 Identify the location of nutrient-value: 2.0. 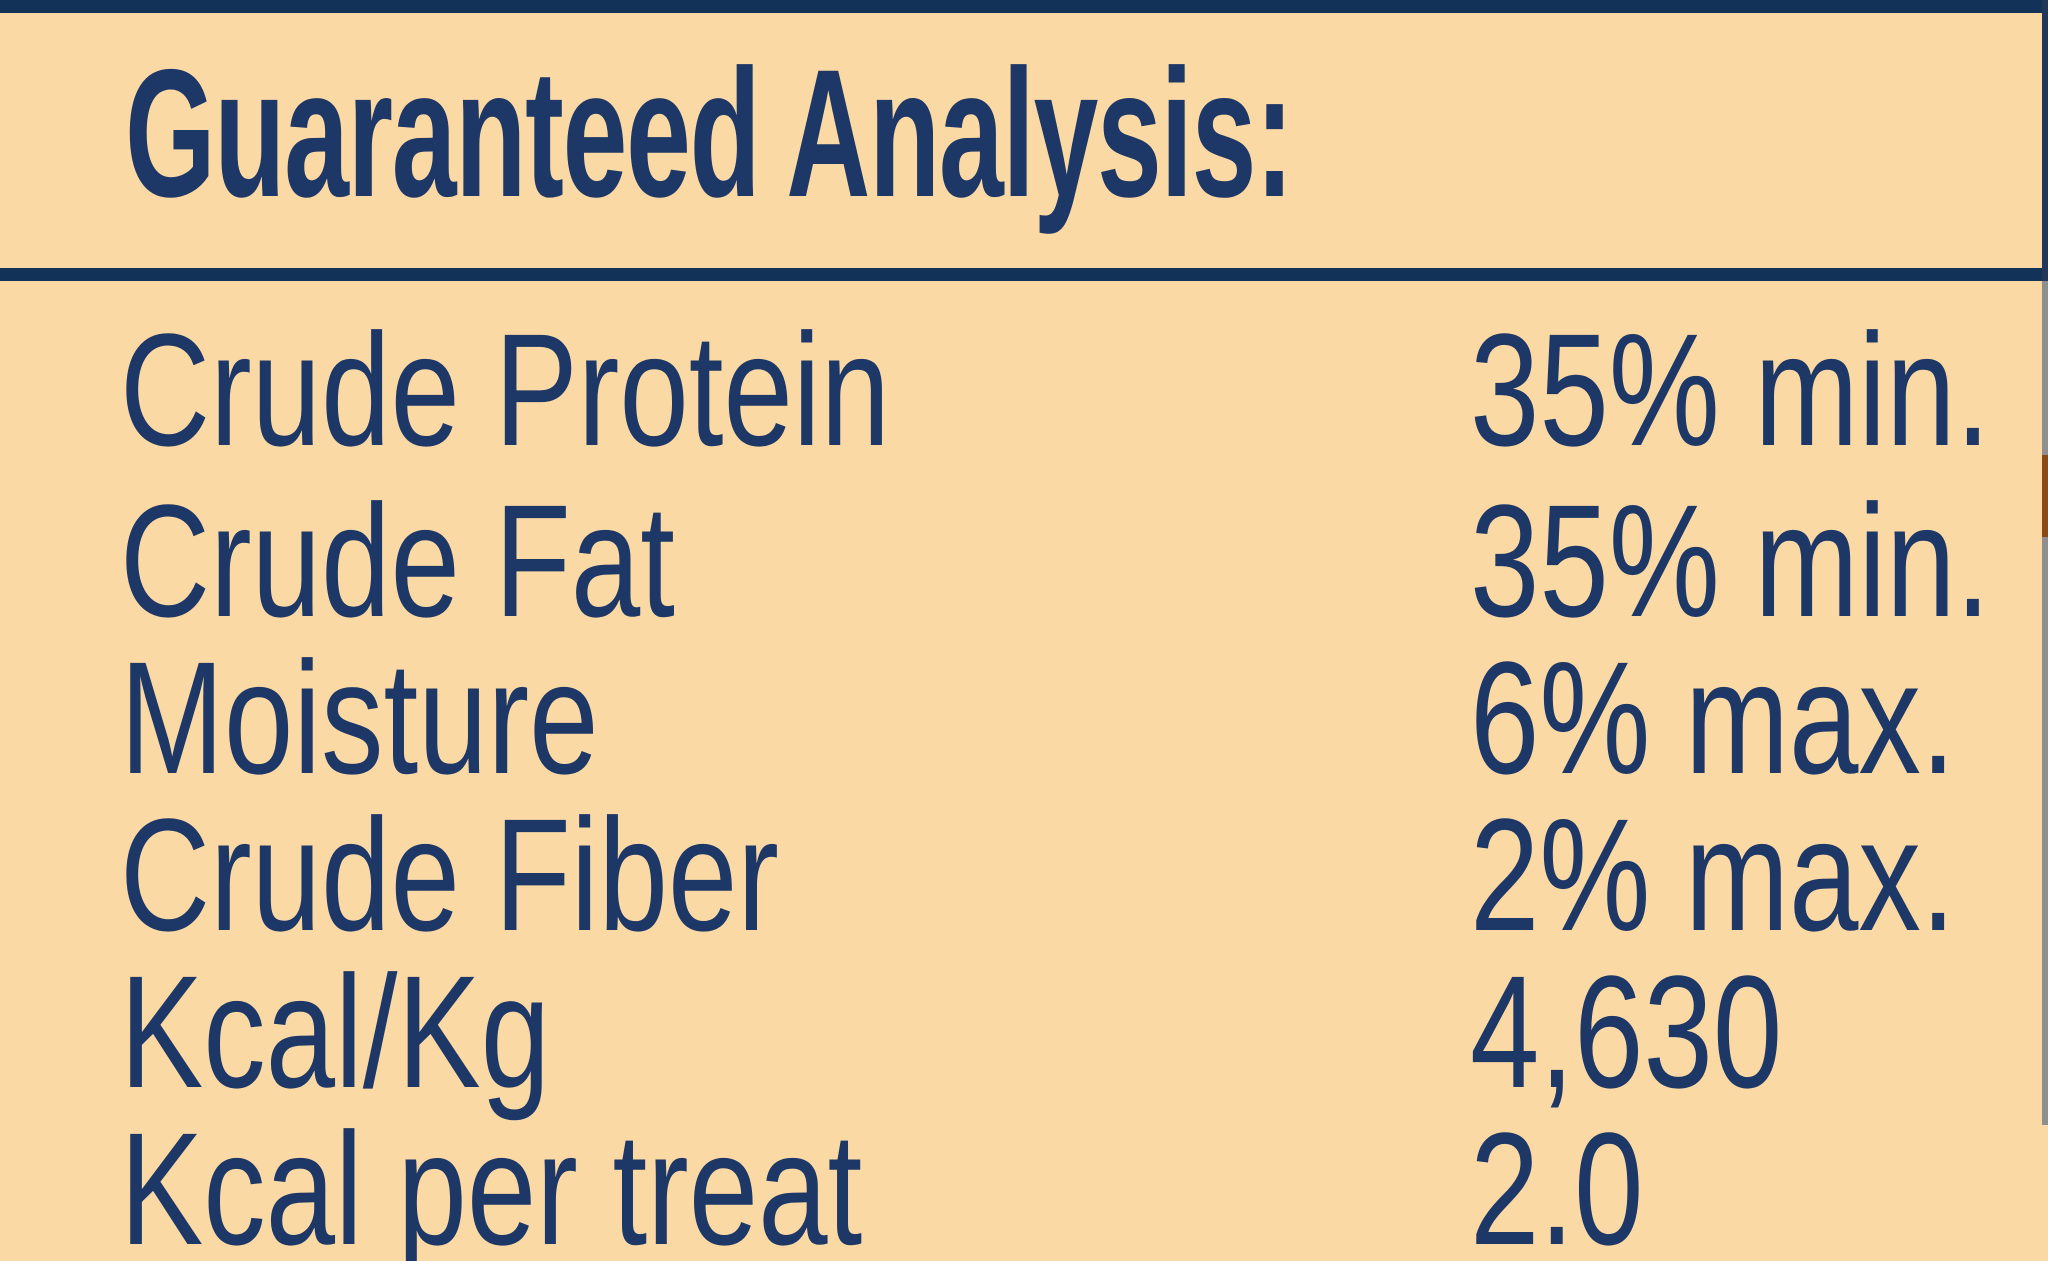
(1557, 1180).